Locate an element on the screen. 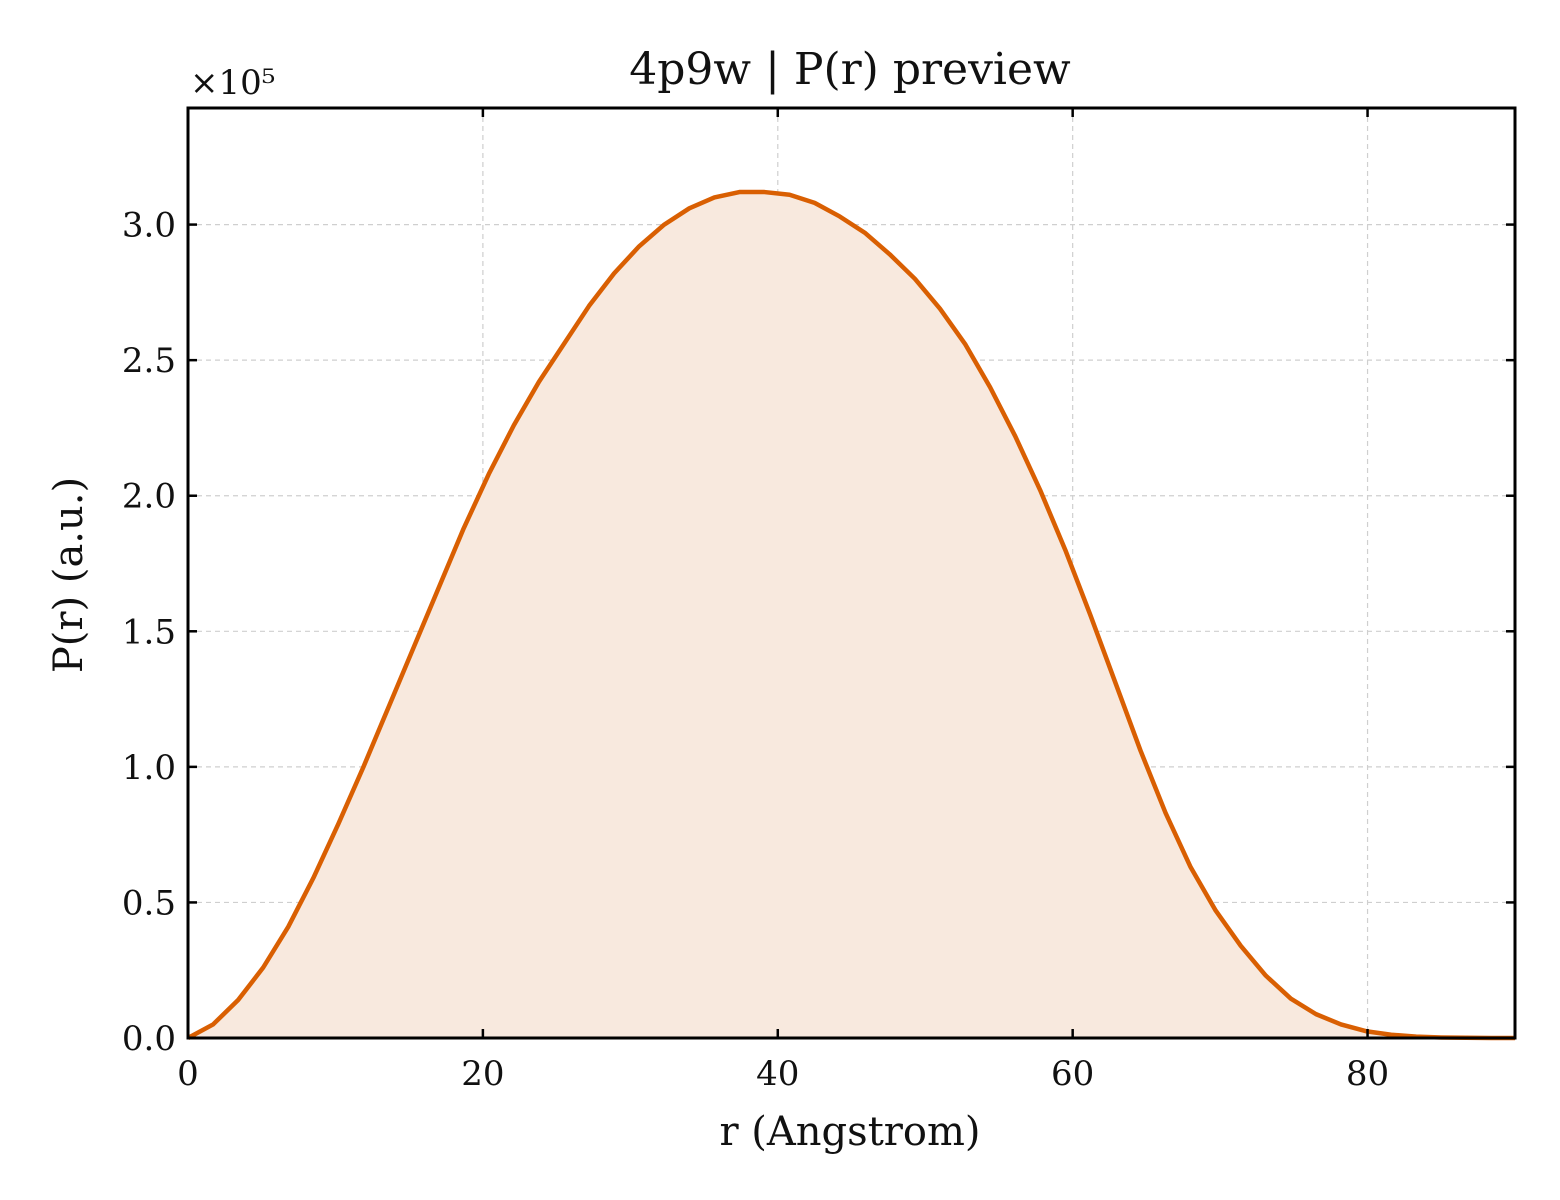 The width and height of the screenshot is (1560, 1200). x-axis-title: r (Angstrom) is located at coordinates (849, 1132).